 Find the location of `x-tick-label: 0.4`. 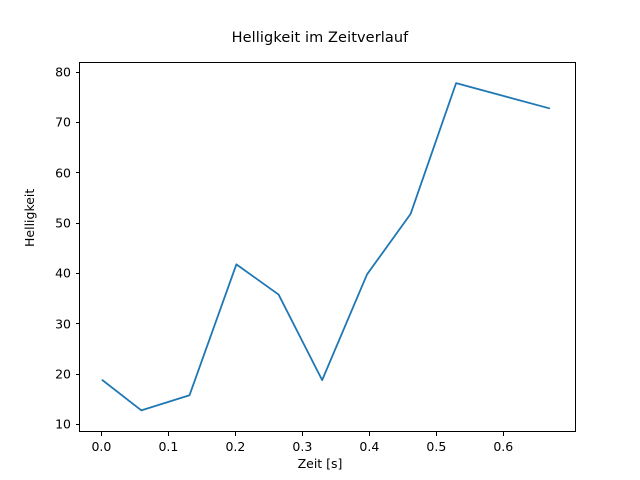

x-tick-label: 0.4 is located at coordinates (369, 446).